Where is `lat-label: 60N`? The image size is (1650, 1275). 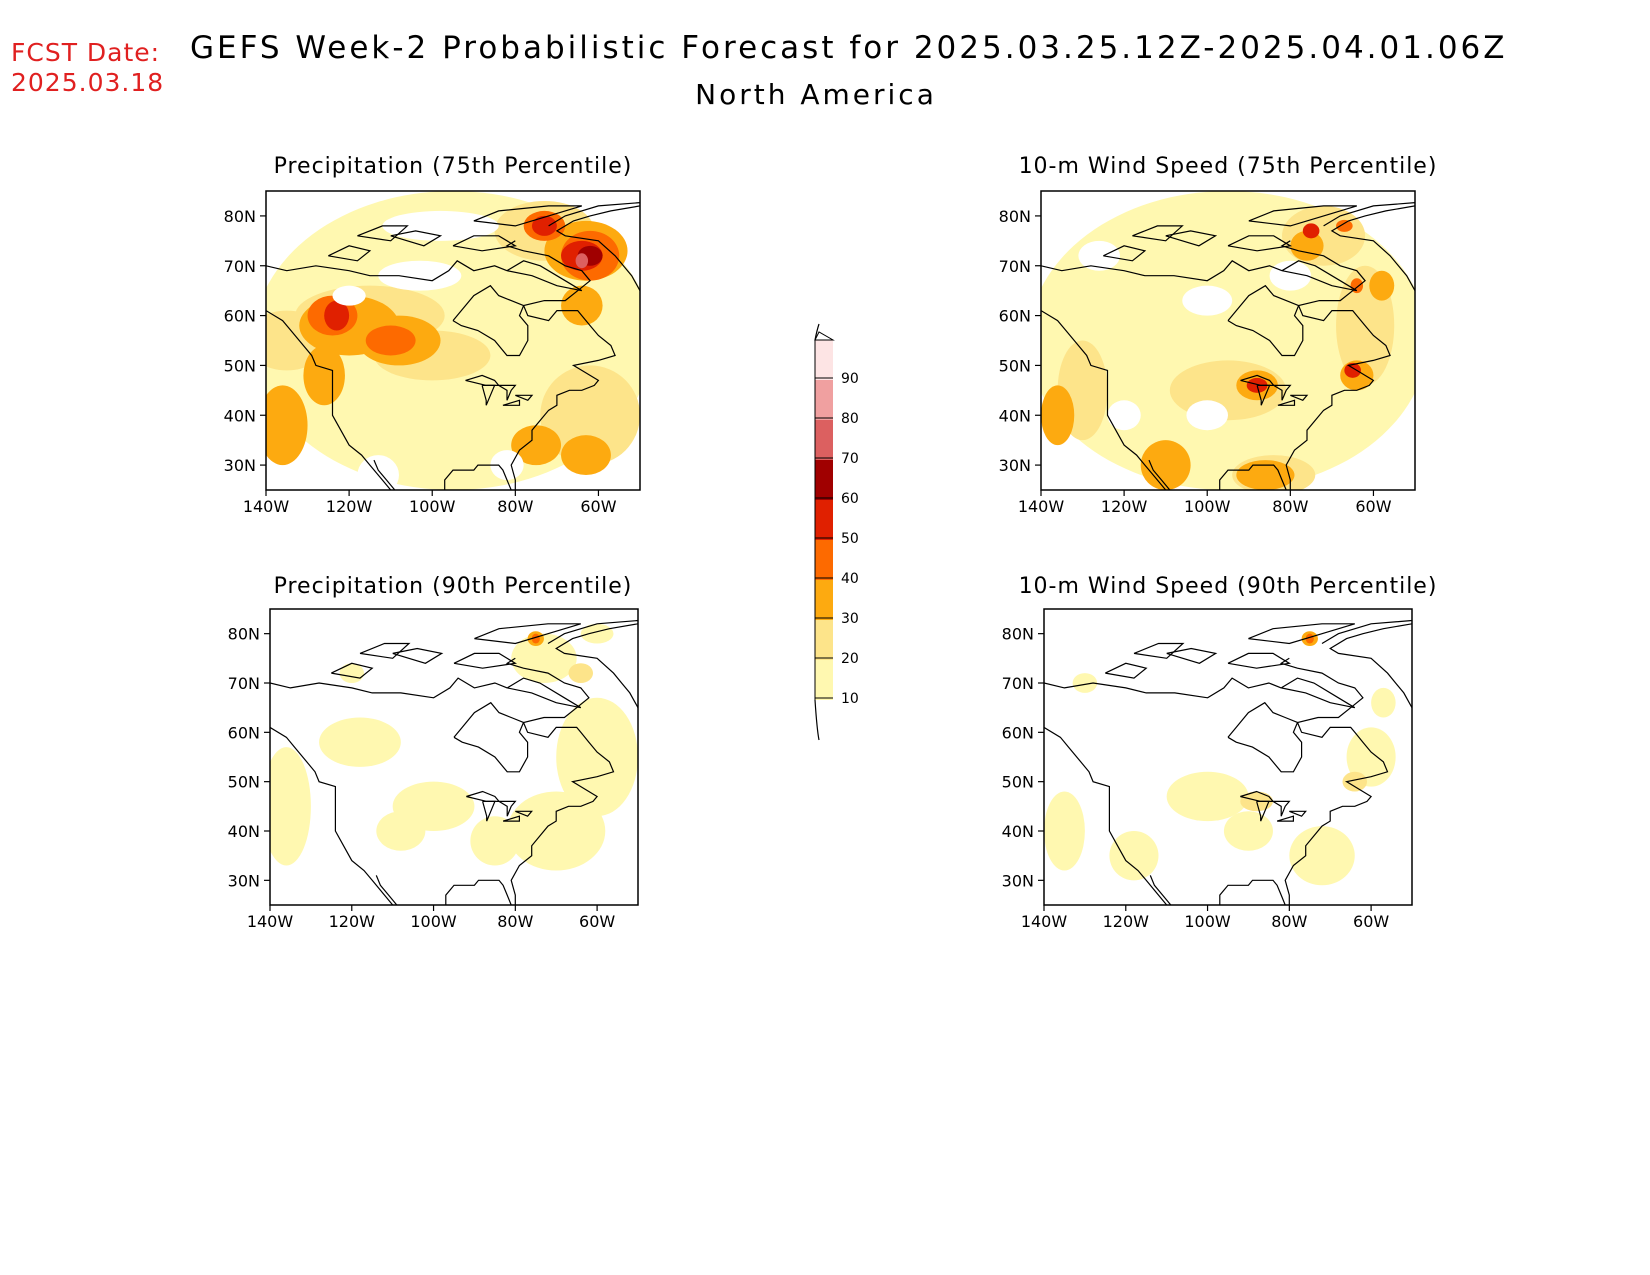
lat-label: 60N is located at coordinates (1018, 732).